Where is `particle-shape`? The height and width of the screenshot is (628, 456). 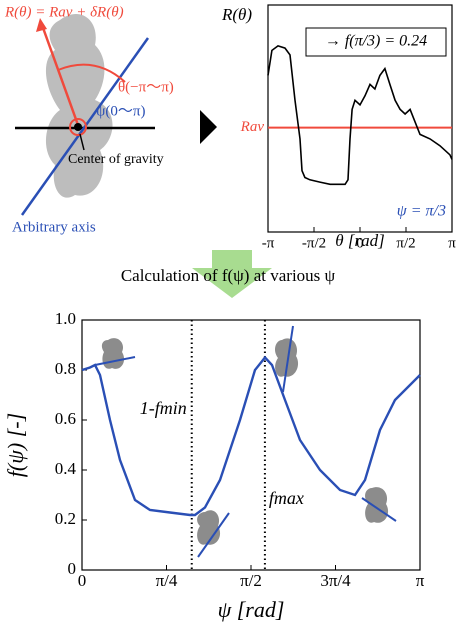
particle-shape is located at coordinates (79, 106).